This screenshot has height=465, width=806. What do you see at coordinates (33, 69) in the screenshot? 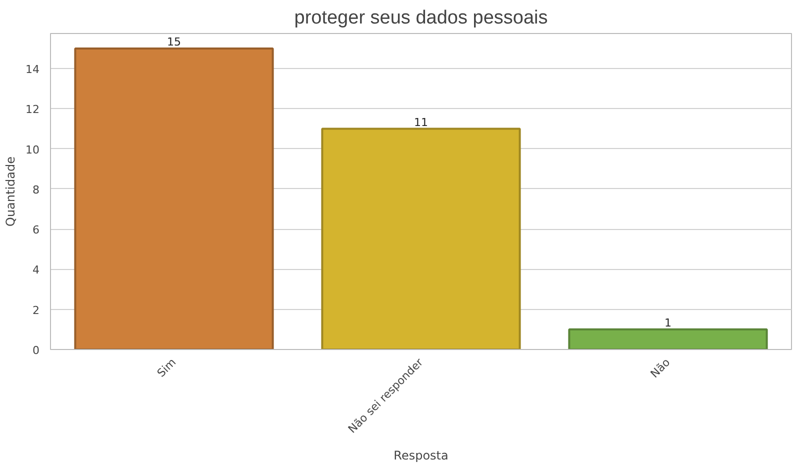
I see `y-tick-label: 14` at bounding box center [33, 69].